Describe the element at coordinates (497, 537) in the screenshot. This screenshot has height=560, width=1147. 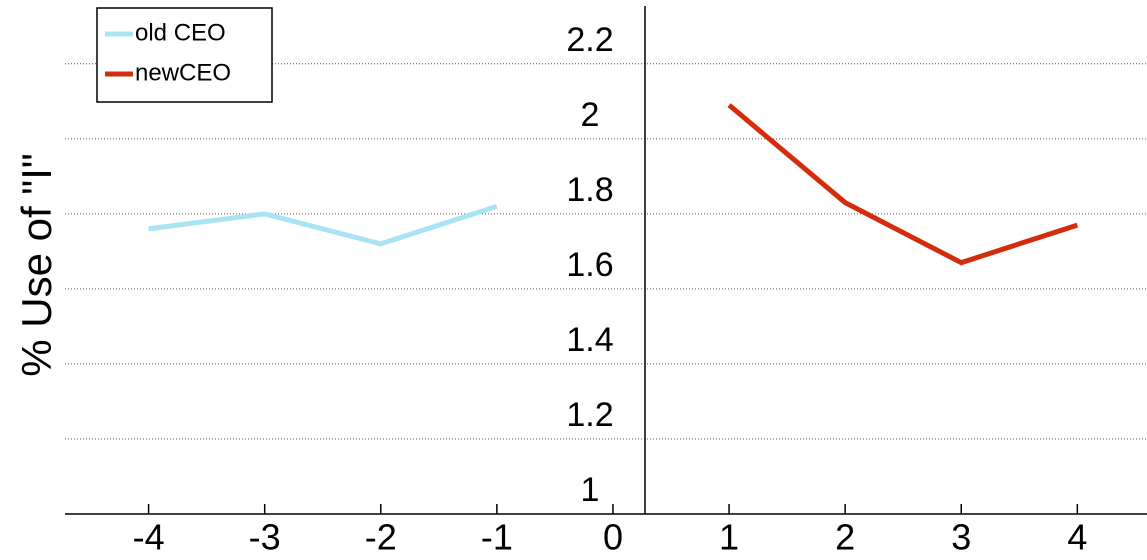
I see `x-tick-label: -1` at that location.